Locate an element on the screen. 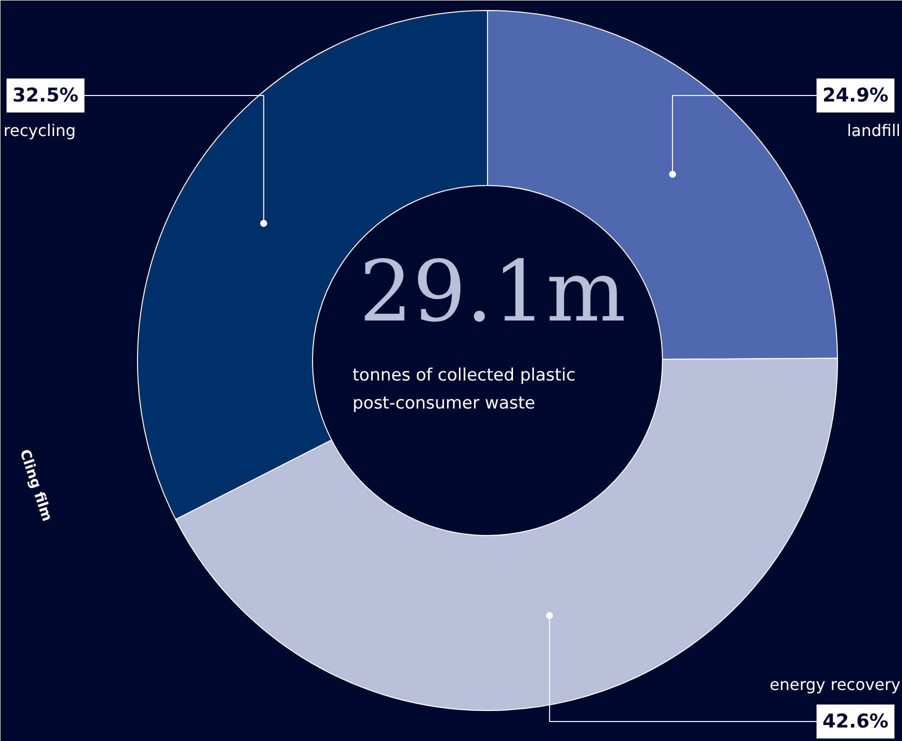 The height and width of the screenshot is (741, 902). data-label: 42.6% is located at coordinates (855, 721).